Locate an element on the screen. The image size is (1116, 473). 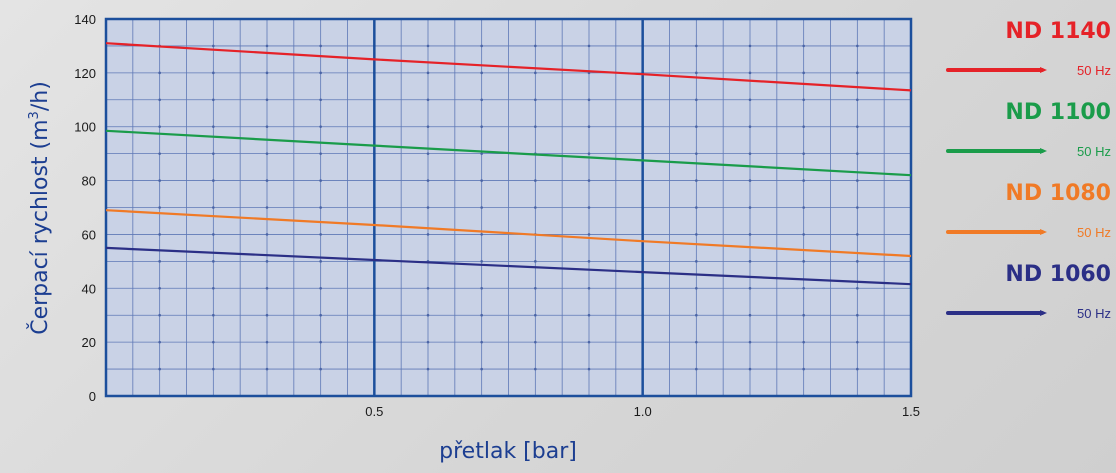
y-tick-label: 40 is located at coordinates (89, 288).